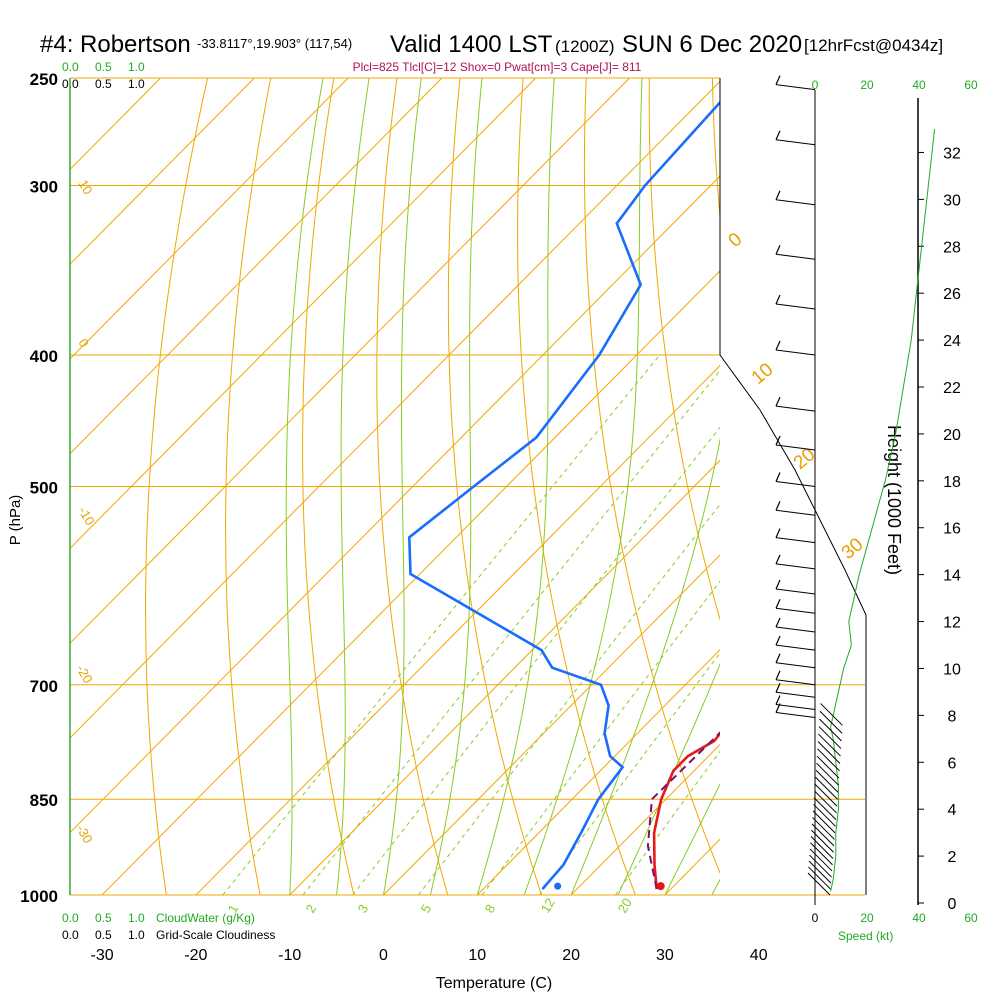 The image size is (1000, 1000). Describe the element at coordinates (70, 935) in the screenshot. I see `cloudiness-scale-bottom-0: 0.0` at that location.